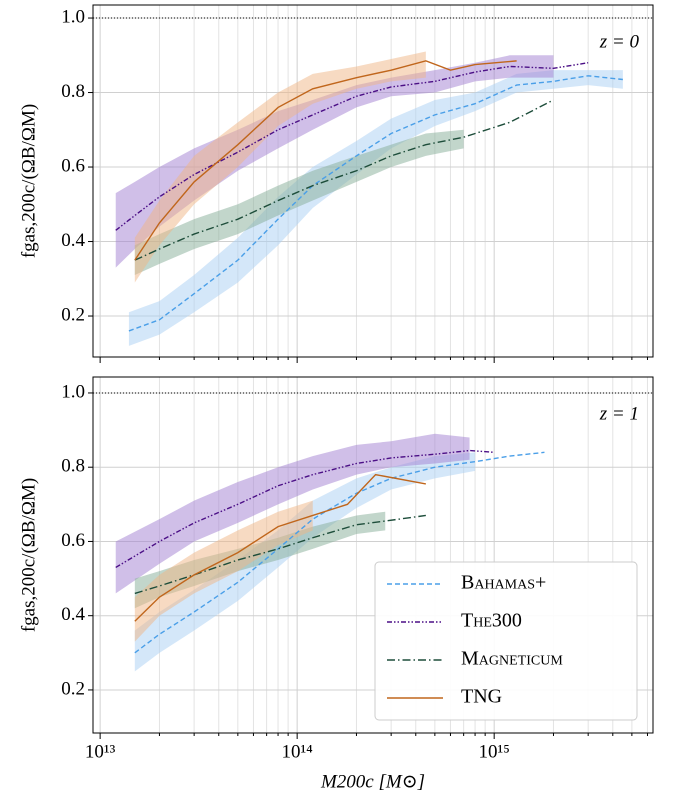  Describe the element at coordinates (494, 751) in the screenshot. I see `x-tick-label: 10¹⁵` at that location.